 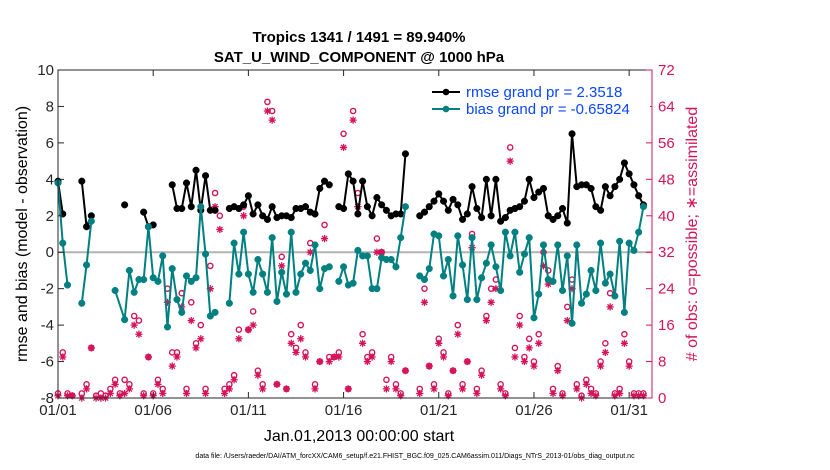 I want to click on y-right-tick-label: 48, so click(x=666, y=179).